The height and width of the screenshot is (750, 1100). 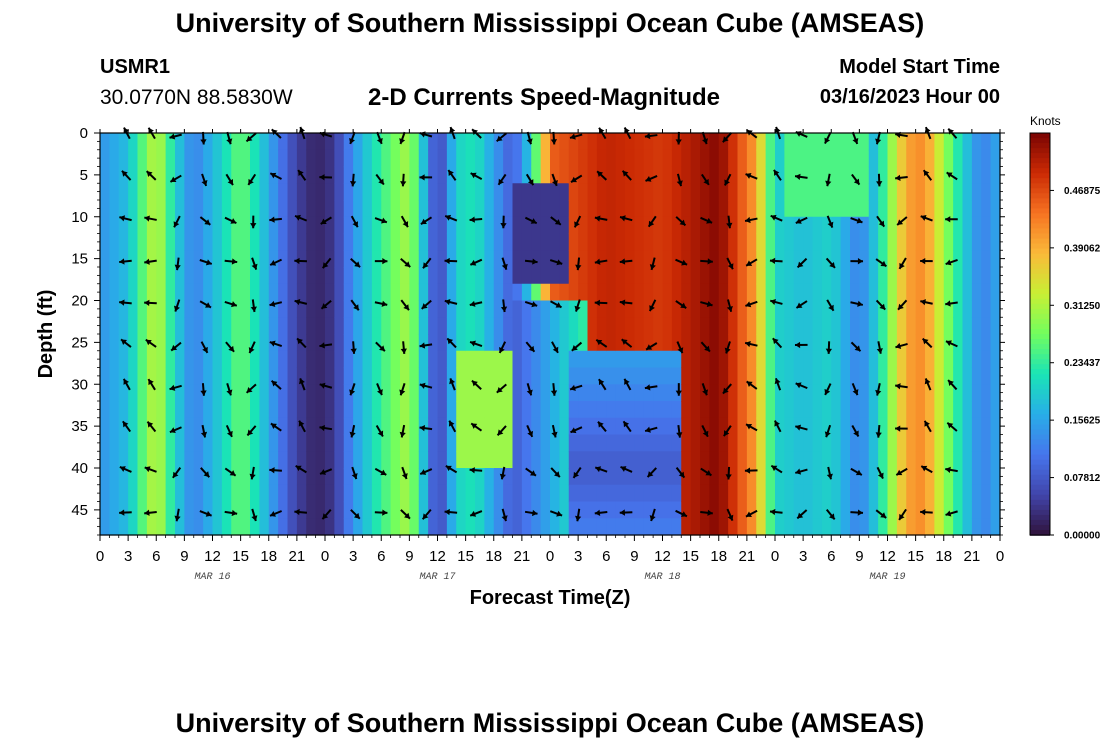 I want to click on x-tick-label: 6, so click(x=606, y=556).